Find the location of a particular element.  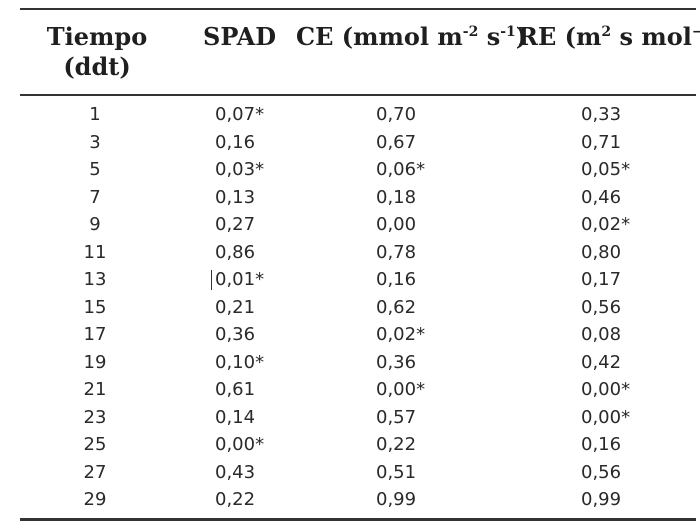

table-row: 15 0,21 0,62 0,56 is located at coordinates (350, 308).